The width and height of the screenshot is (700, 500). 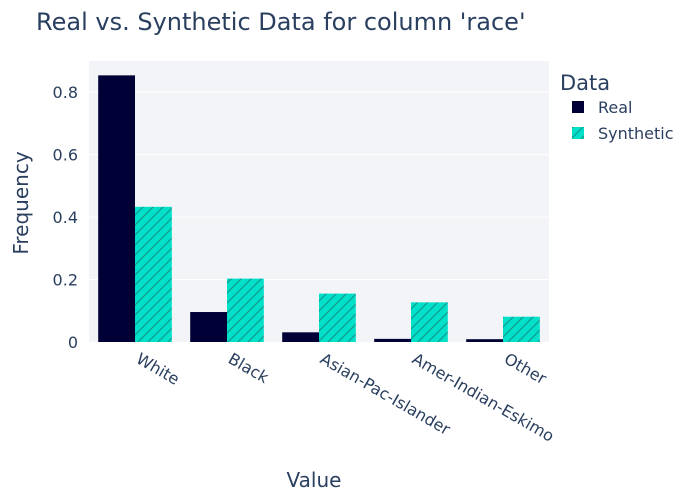 I want to click on y-axis-title: Frequency, so click(x=21, y=202).